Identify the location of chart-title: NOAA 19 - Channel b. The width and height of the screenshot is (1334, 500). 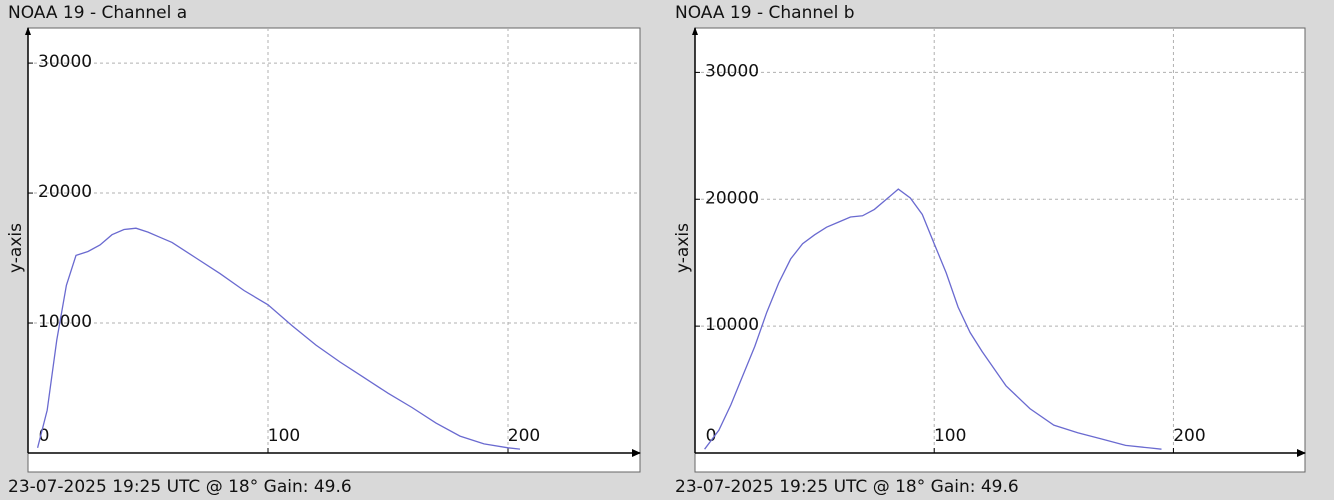
(765, 13).